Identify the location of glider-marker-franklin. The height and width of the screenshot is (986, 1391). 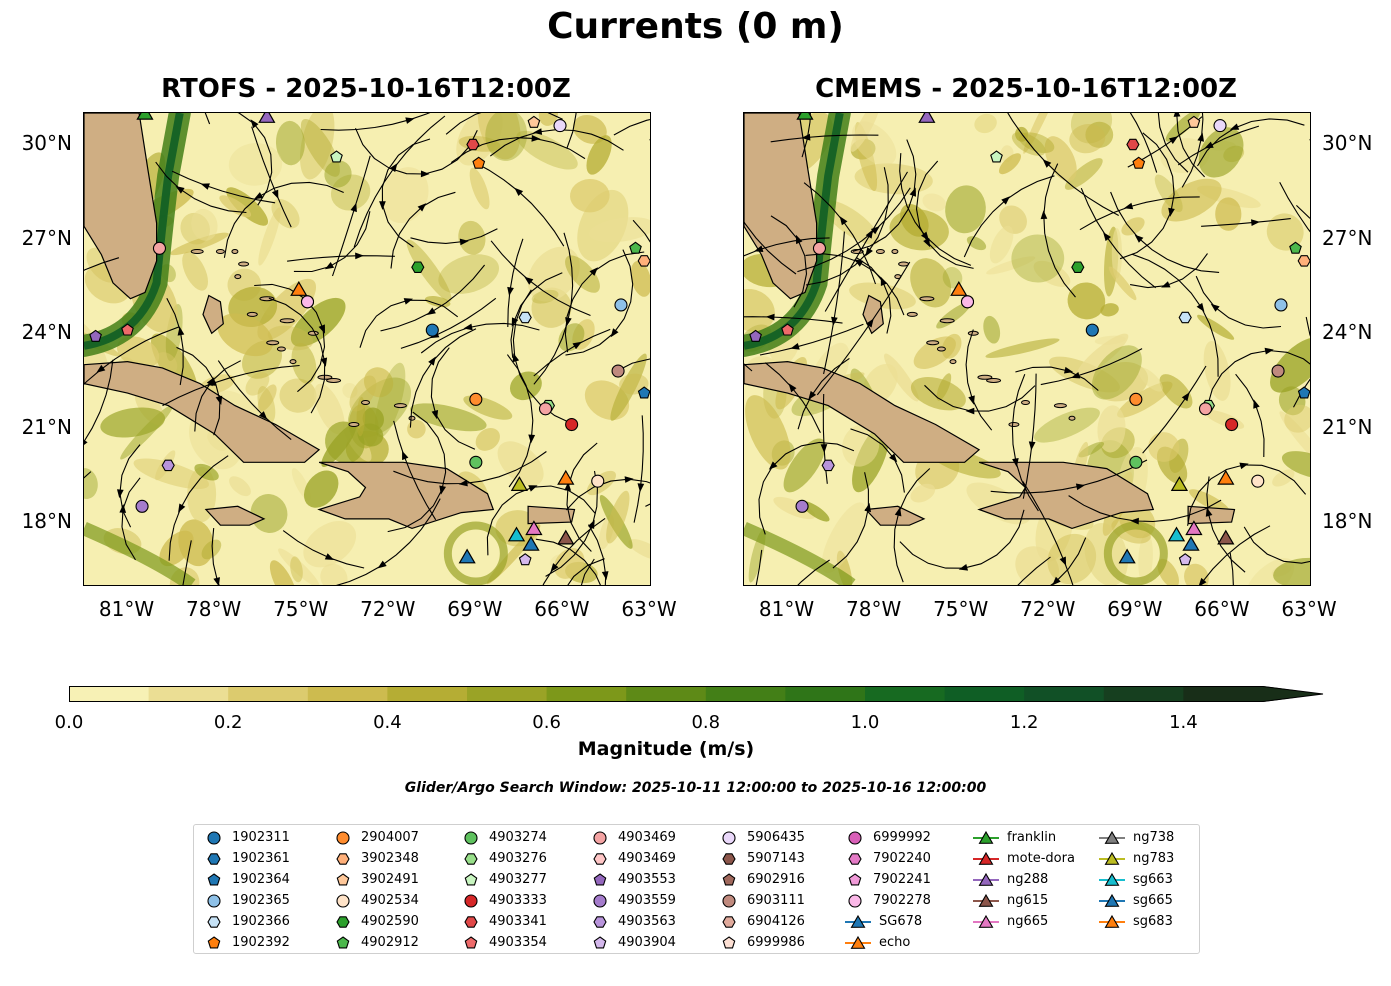
(145, 116).